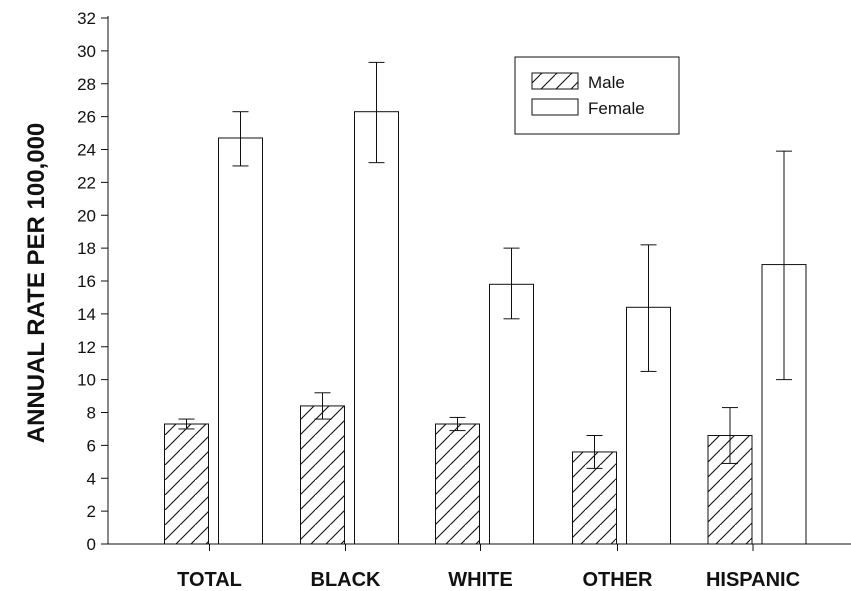  What do you see at coordinates (86, 51) in the screenshot?
I see `y-tick-label: 30` at bounding box center [86, 51].